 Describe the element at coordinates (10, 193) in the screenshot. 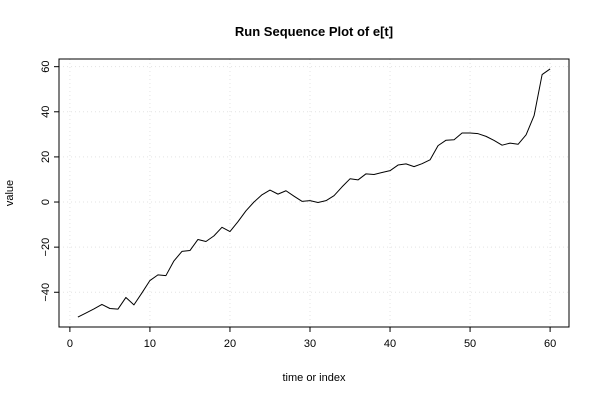

I see `y-axis-label: value` at that location.